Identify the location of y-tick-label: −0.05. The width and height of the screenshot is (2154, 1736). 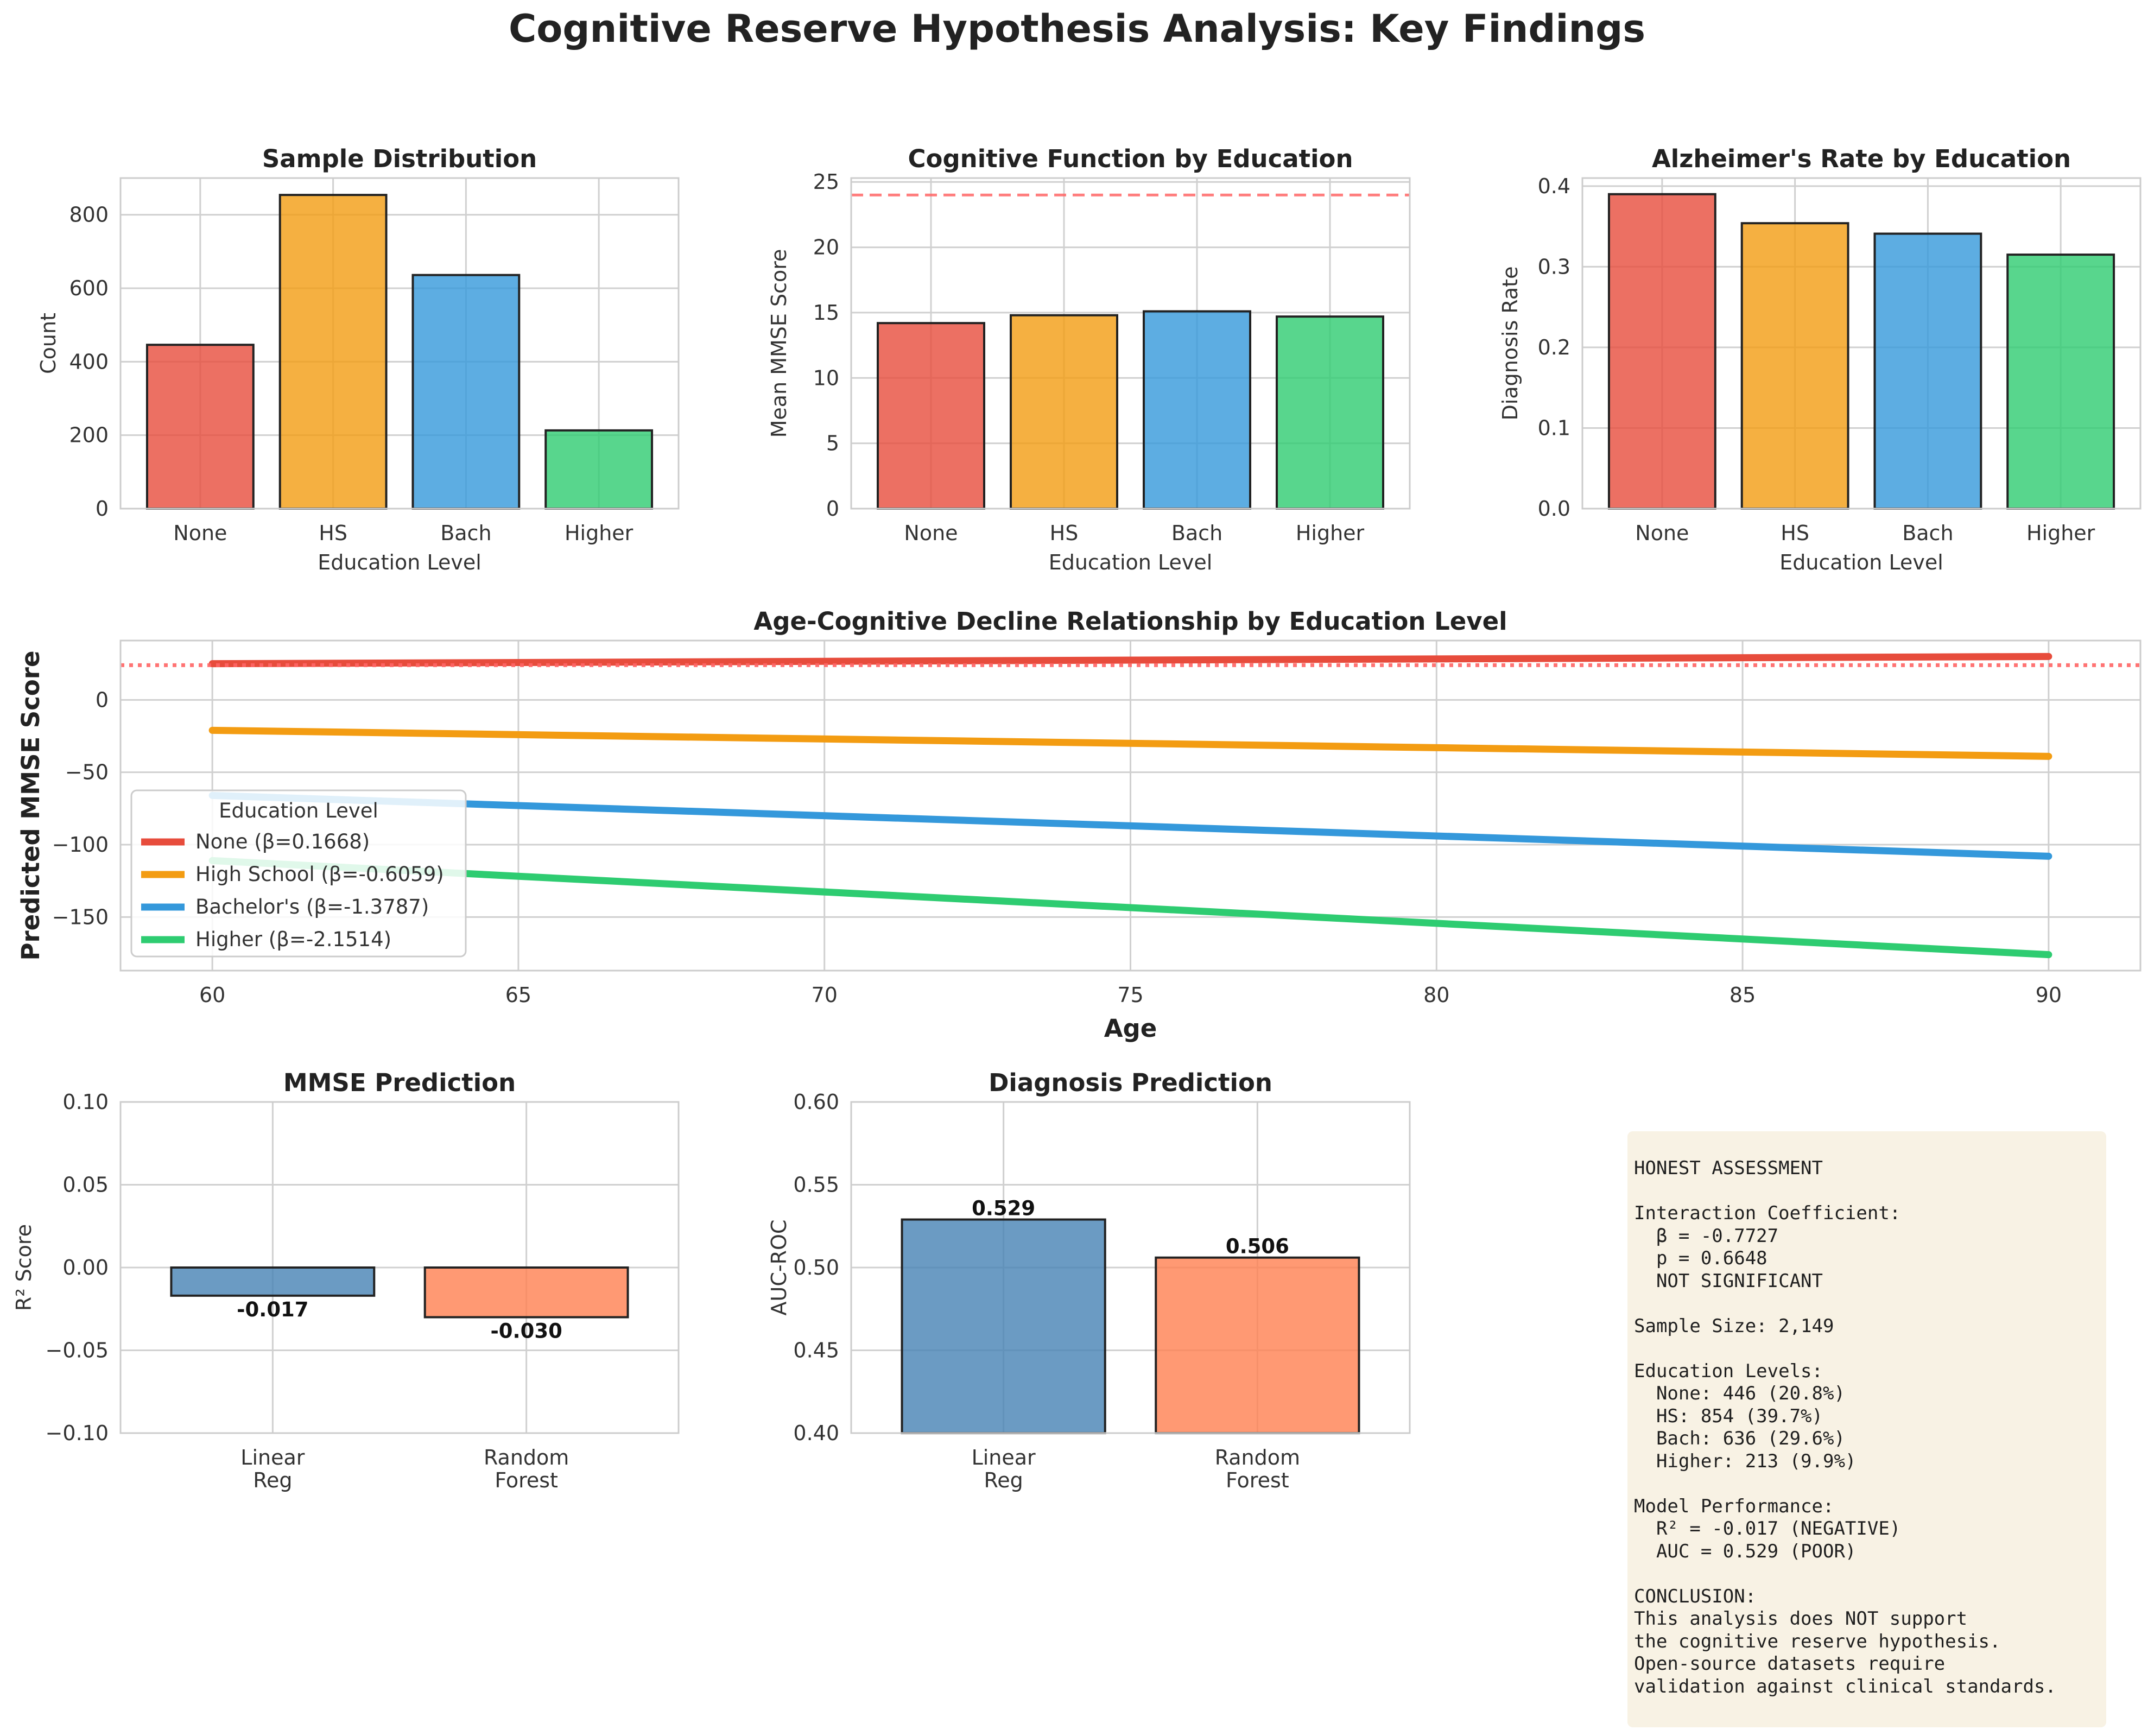
(78, 1351).